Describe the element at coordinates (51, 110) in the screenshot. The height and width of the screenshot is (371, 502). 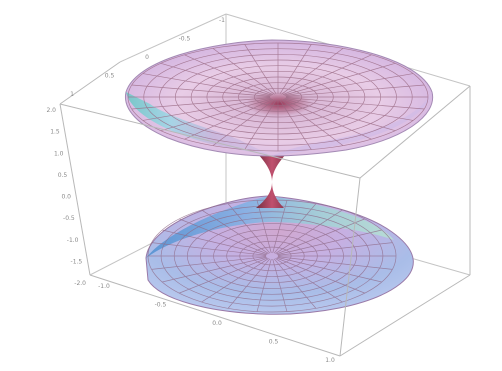
I see `tick-label: 2.0` at that location.